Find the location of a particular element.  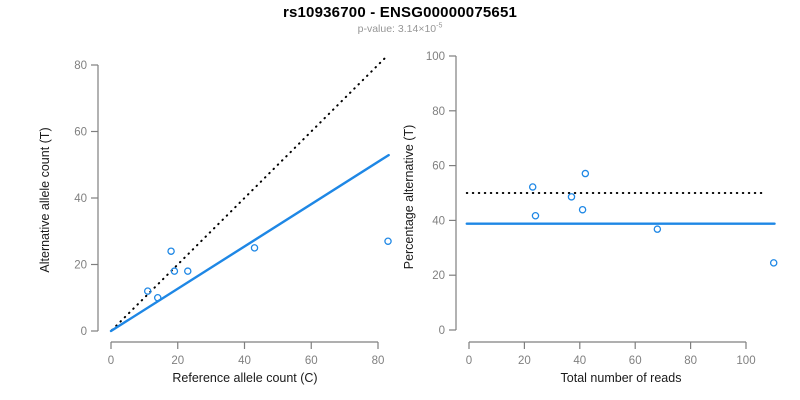

figure-title: rs10936700 - ENSG00000075651 is located at coordinates (400, 12).